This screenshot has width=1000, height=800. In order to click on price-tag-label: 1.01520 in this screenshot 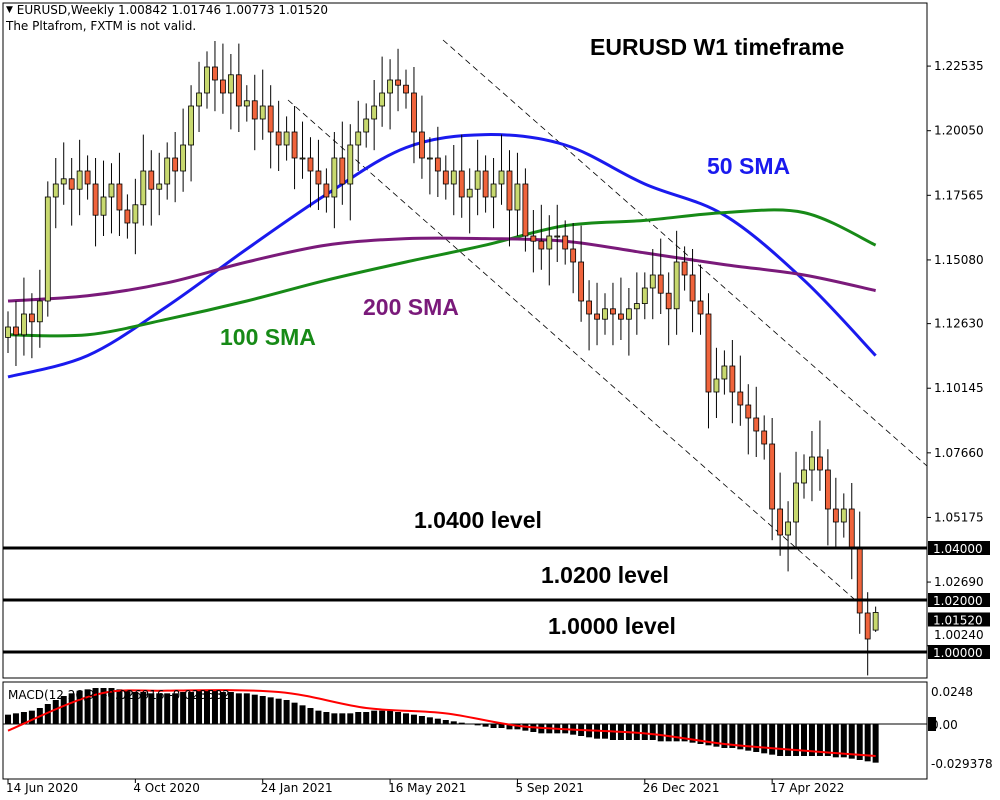, I will do `click(958, 620)`.